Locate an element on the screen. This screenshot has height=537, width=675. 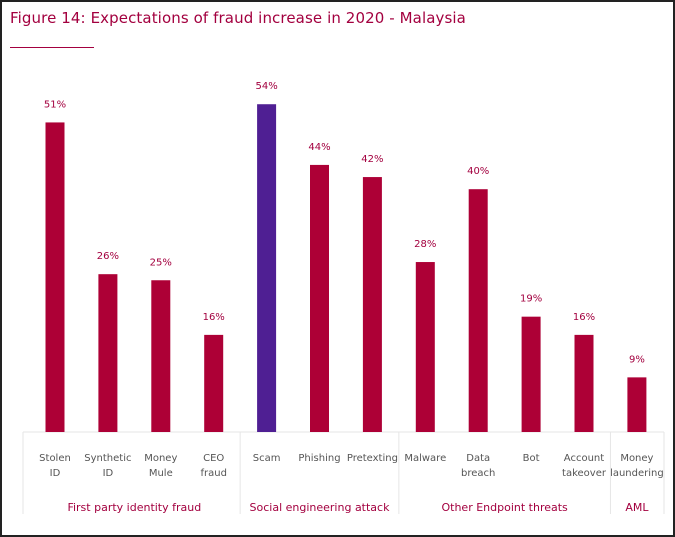
category-label: Bot is located at coordinates (531, 458).